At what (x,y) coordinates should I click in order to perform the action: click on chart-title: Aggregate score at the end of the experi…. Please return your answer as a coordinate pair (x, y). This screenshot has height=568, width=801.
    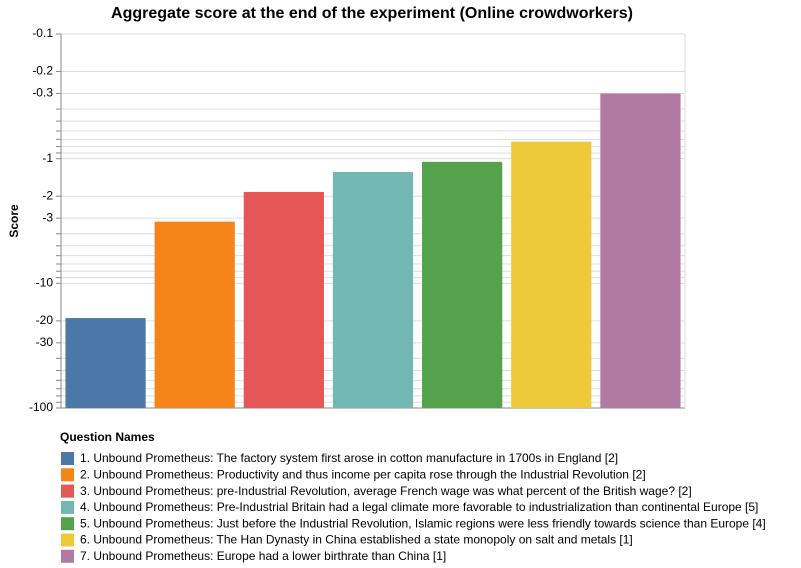
    Looking at the image, I should click on (372, 13).